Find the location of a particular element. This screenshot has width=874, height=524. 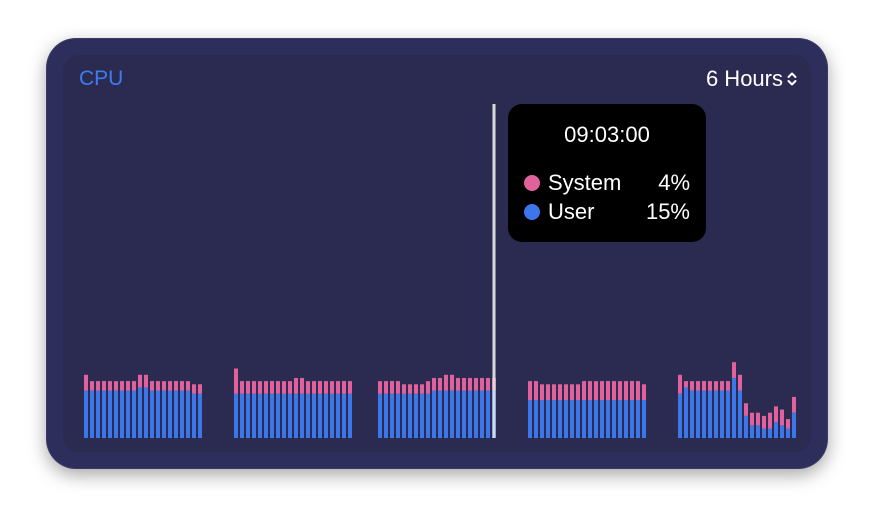

tooltip-time: 09:03:00 is located at coordinates (607, 134).